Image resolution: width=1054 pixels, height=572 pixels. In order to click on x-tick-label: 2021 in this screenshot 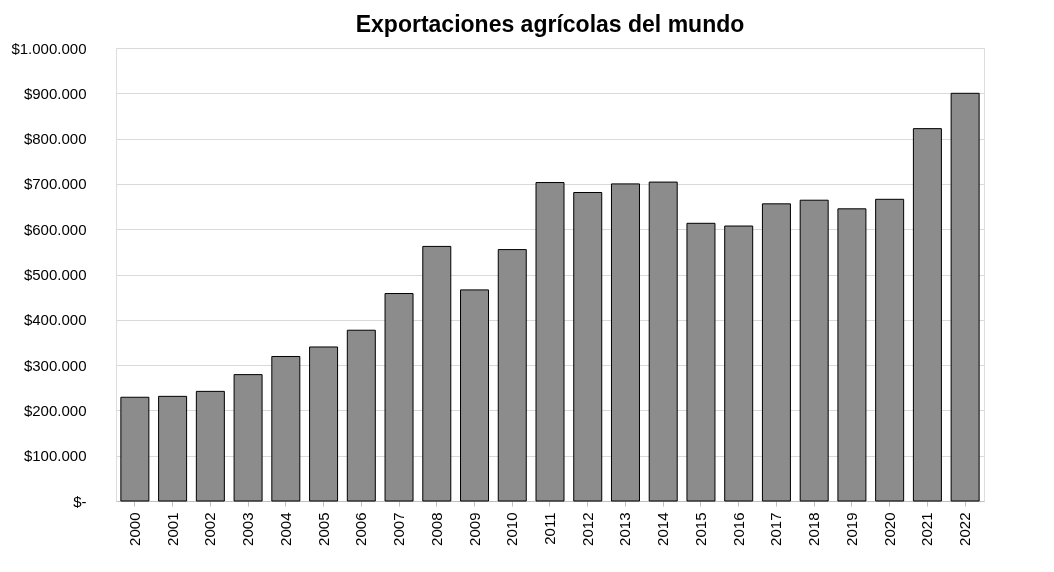, I will do `click(927, 529)`.